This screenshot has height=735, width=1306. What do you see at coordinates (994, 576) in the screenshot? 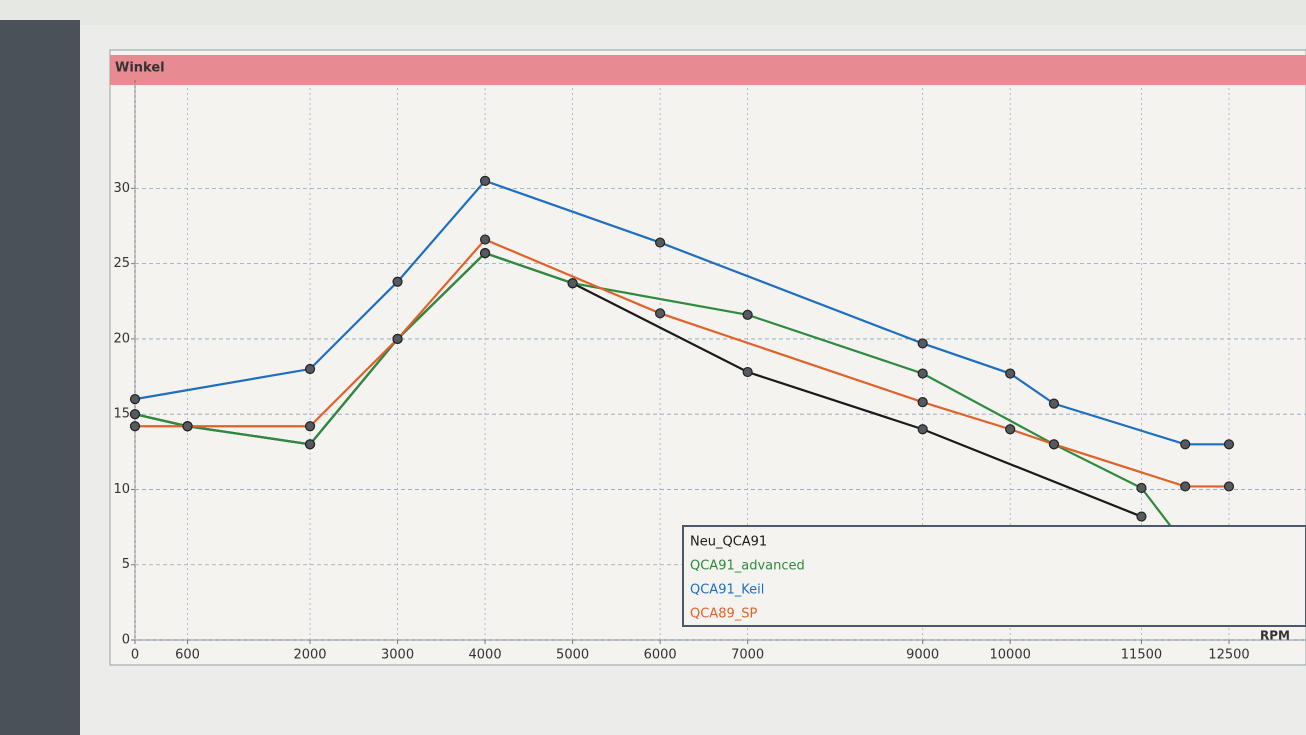
I see `legend-box` at bounding box center [994, 576].